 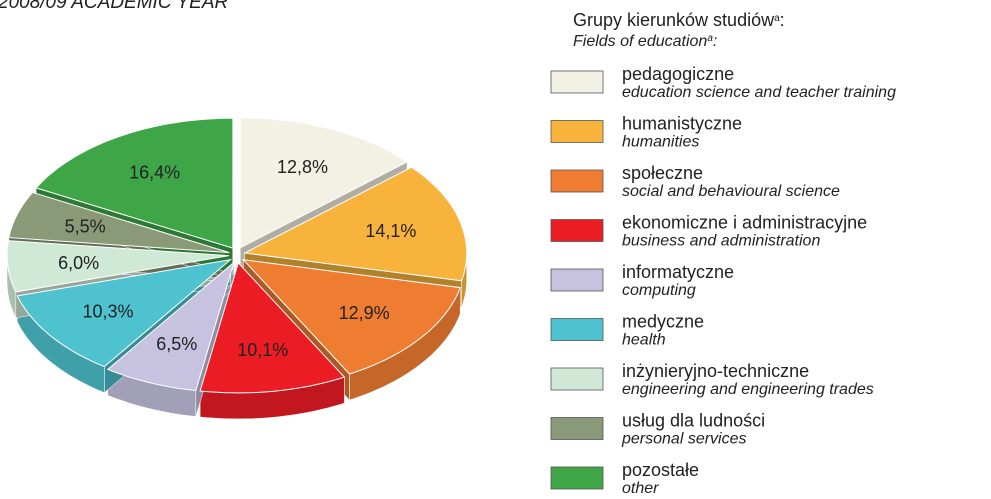 What do you see at coordinates (663, 322) in the screenshot?
I see `legend-label: medyczne` at bounding box center [663, 322].